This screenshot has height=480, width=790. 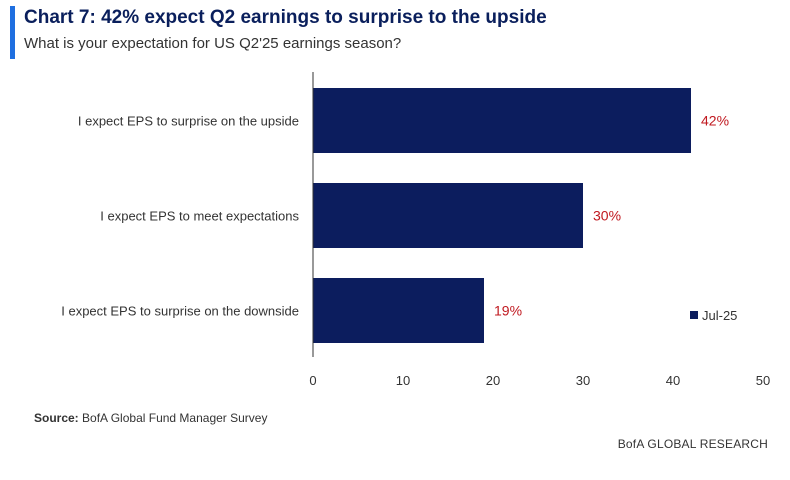 I want to click on branding: BofA GLOBAL RESEARCH, so click(x=692, y=444).